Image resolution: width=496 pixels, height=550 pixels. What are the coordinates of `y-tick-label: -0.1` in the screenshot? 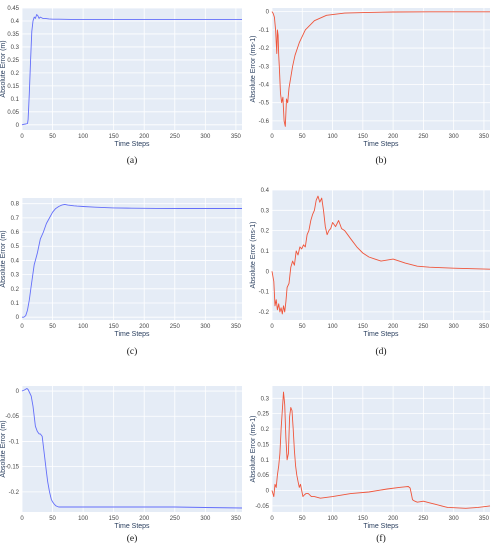 It's located at (264, 31).